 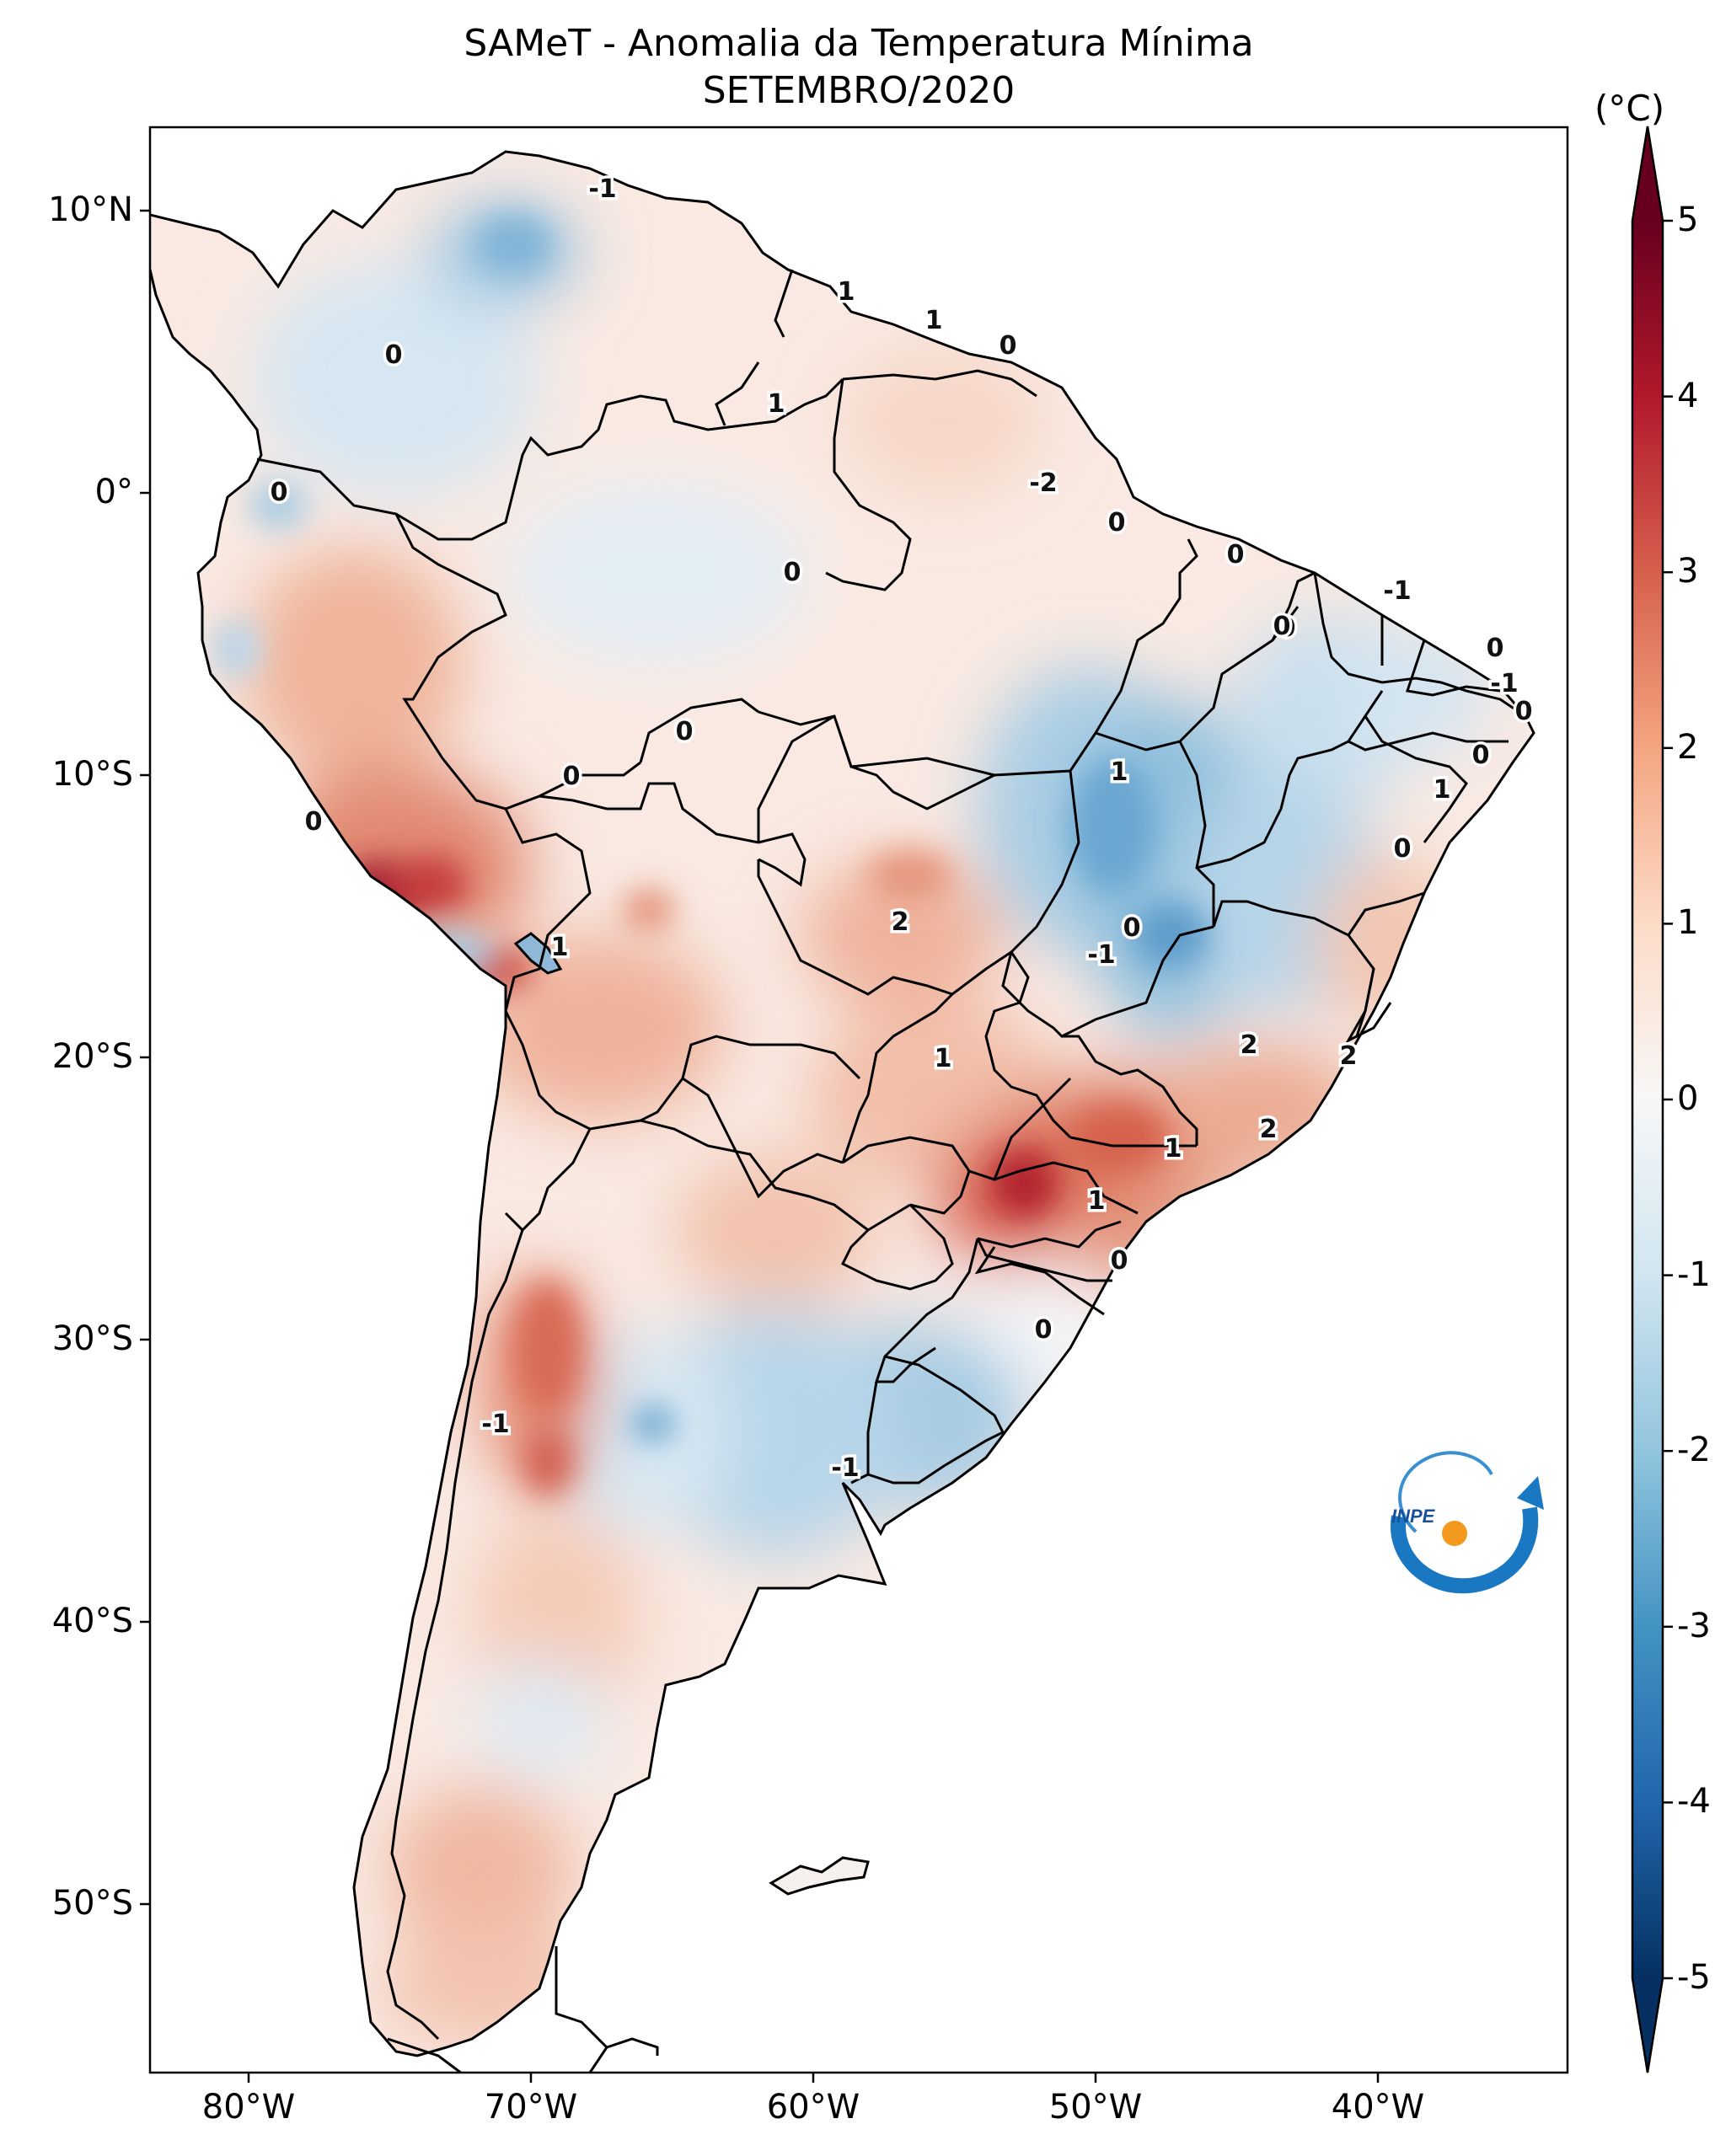 What do you see at coordinates (1694, 1450) in the screenshot?
I see `colorbar-tick-label: -2` at bounding box center [1694, 1450].